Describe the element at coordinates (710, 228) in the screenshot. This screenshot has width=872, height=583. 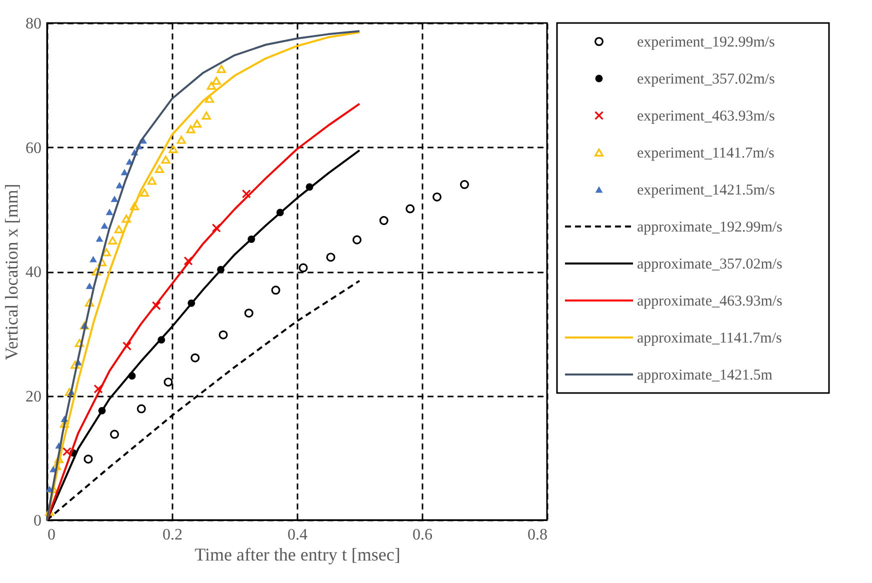
I see `legend-label: approximate_192.99m/s` at that location.